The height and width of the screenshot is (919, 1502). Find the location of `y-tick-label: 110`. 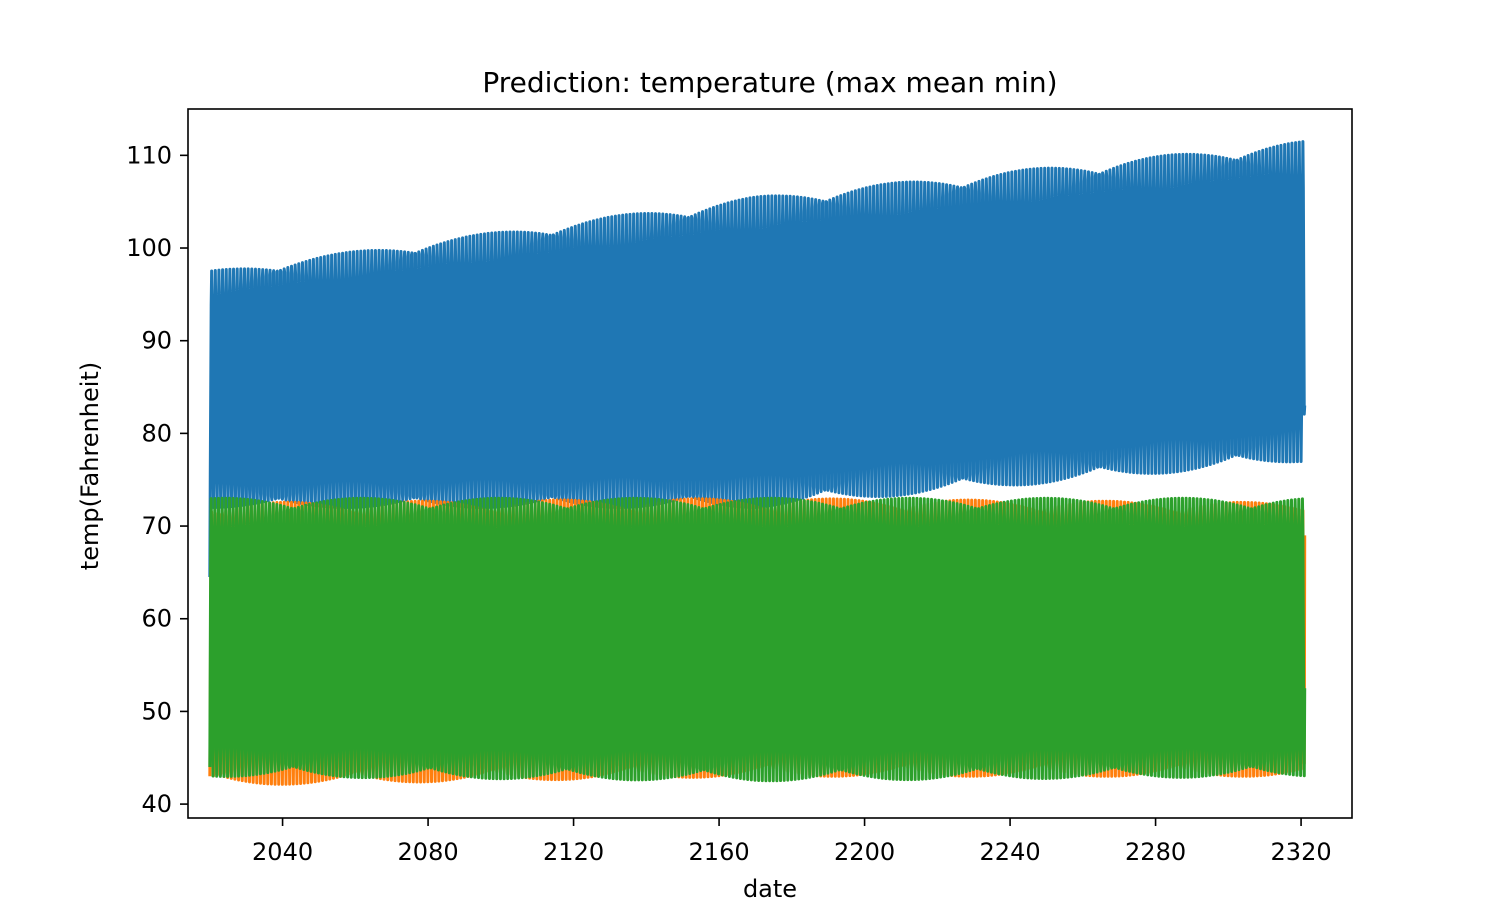

y-tick-label: 110 is located at coordinates (149, 155).